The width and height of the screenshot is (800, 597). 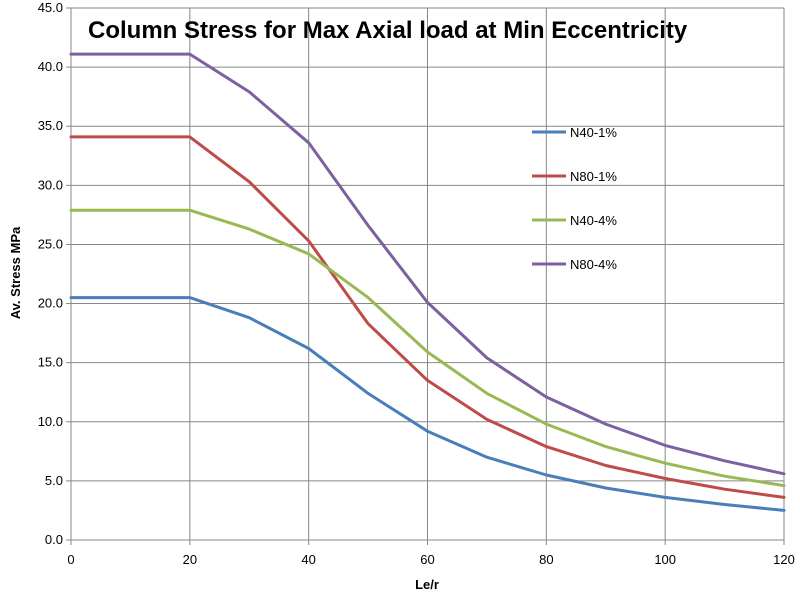 I want to click on x-tick-label: 100, so click(x=665, y=559).